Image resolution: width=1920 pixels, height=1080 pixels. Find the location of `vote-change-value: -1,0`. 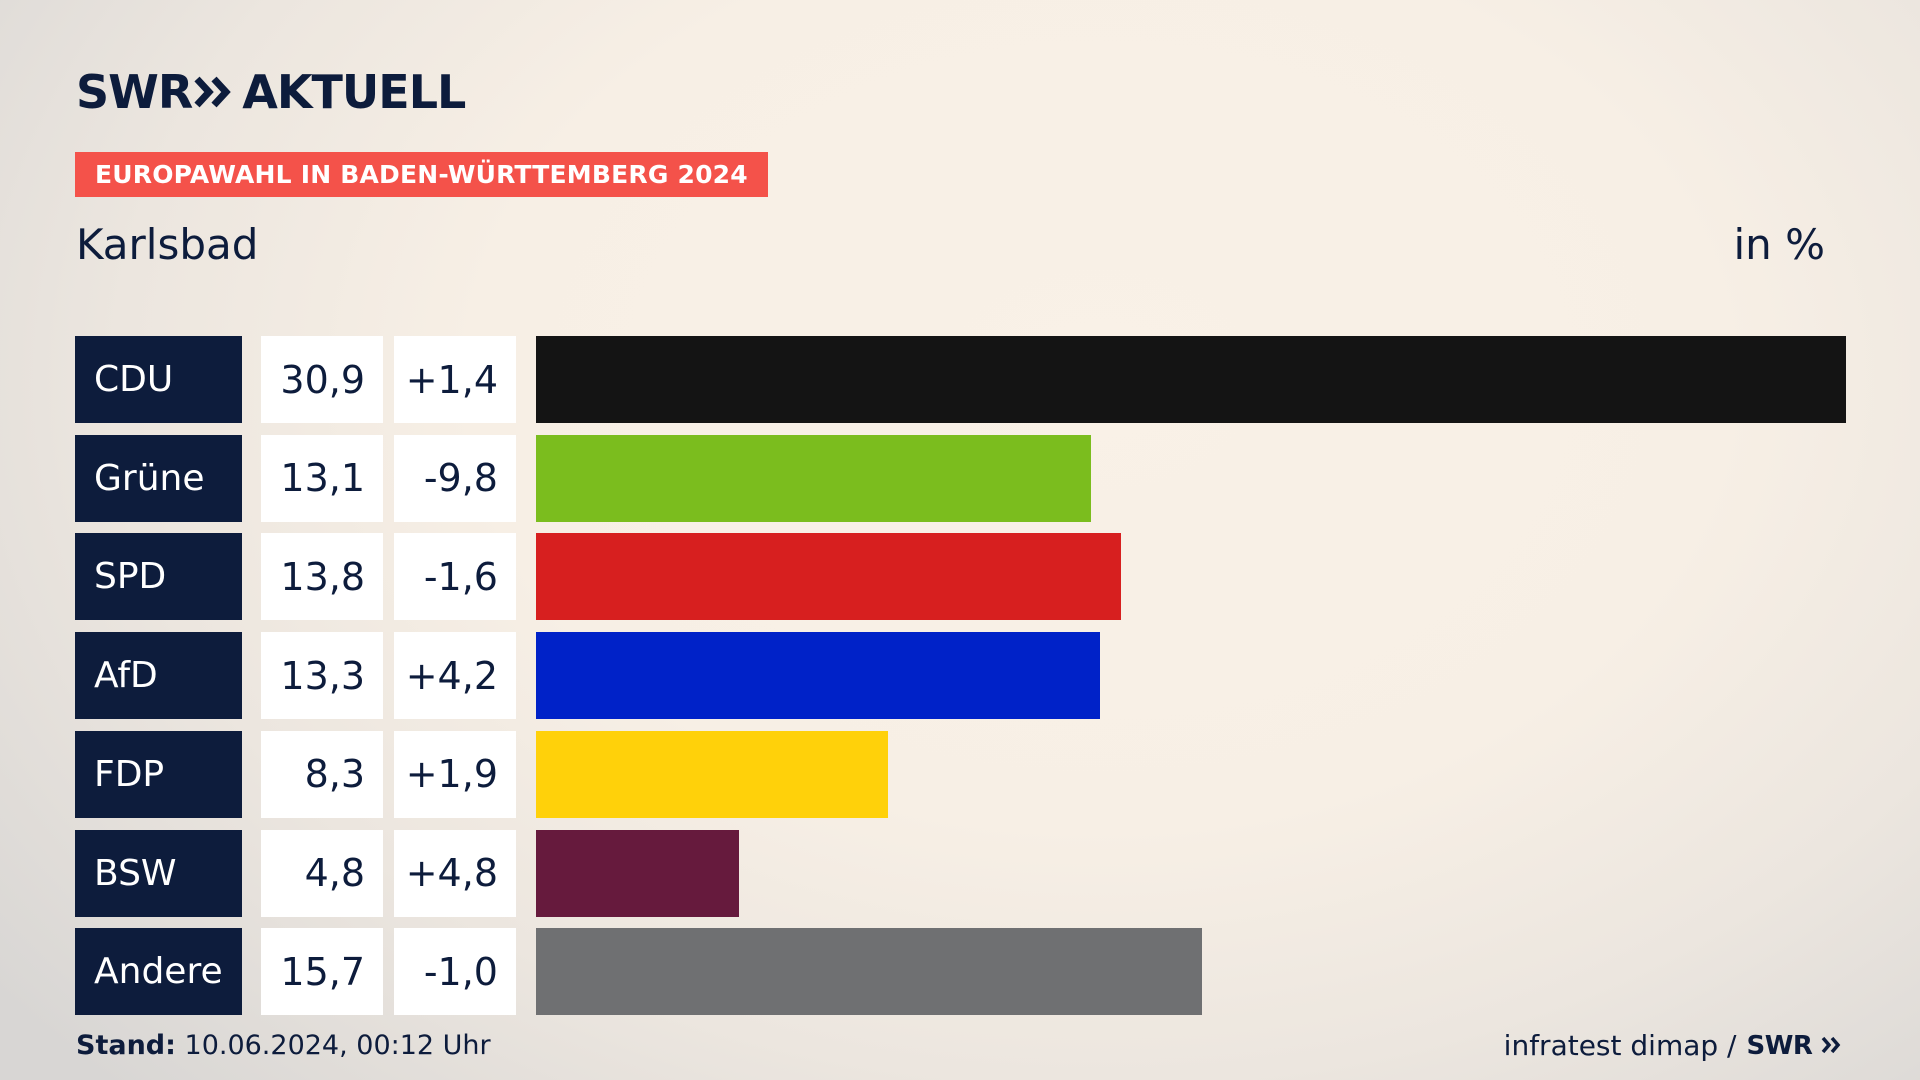

vote-change-value: -1,0 is located at coordinates (455, 972).